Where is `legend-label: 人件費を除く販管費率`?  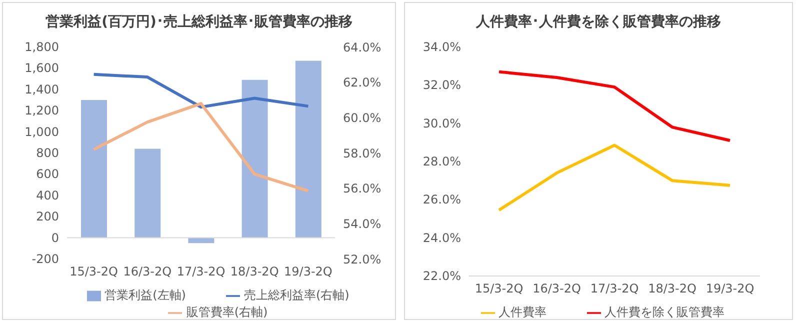
legend-label: 人件費を除く販管費率 is located at coordinates (664, 312).